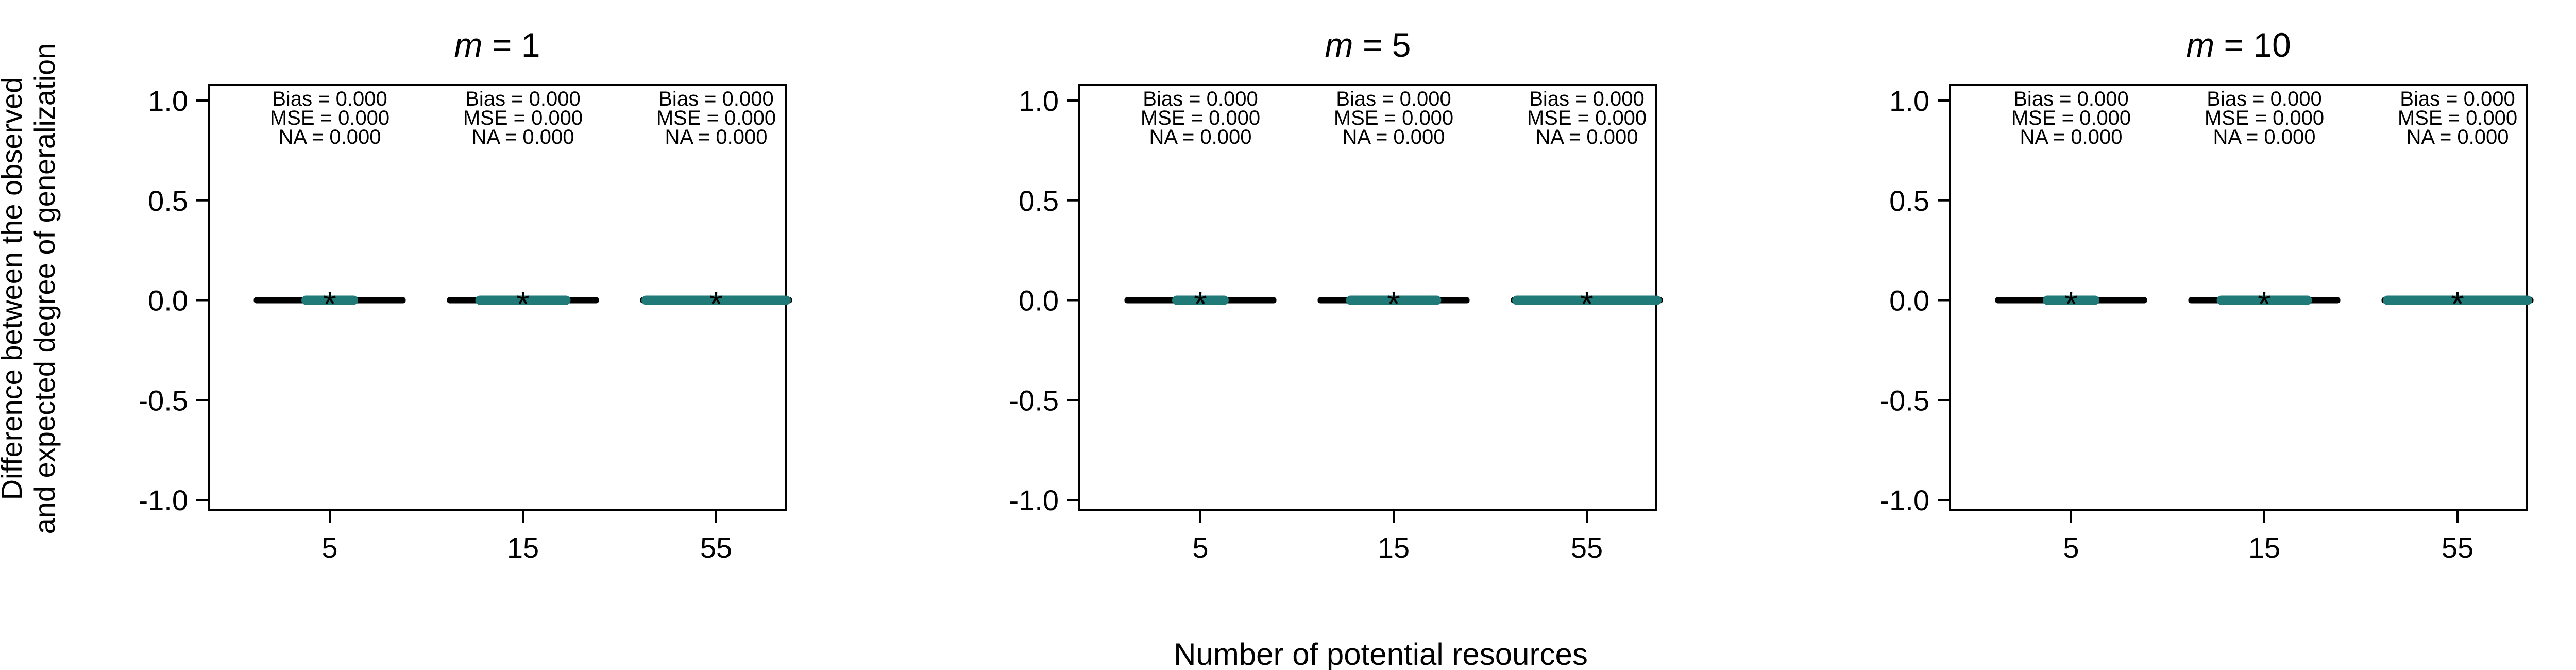  What do you see at coordinates (44, 288) in the screenshot?
I see `y-axis-label-line2: and expected degree of generalization` at bounding box center [44, 288].